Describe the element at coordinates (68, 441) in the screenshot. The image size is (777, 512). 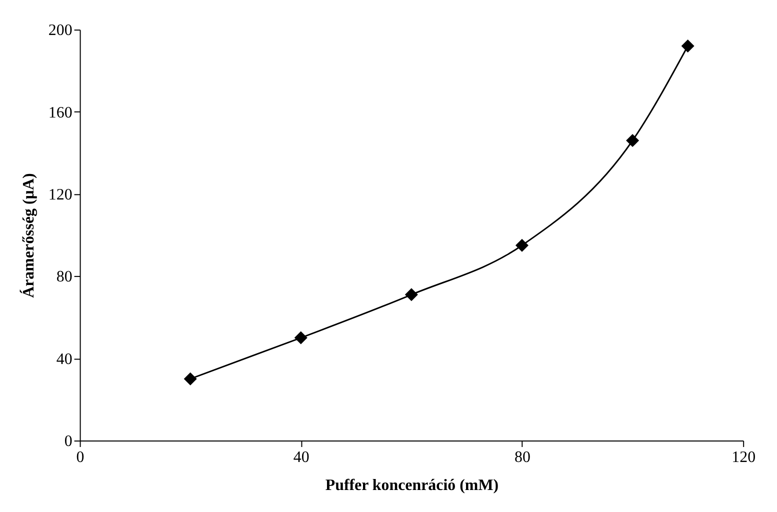
I see `y-tick-label: 0` at that location.